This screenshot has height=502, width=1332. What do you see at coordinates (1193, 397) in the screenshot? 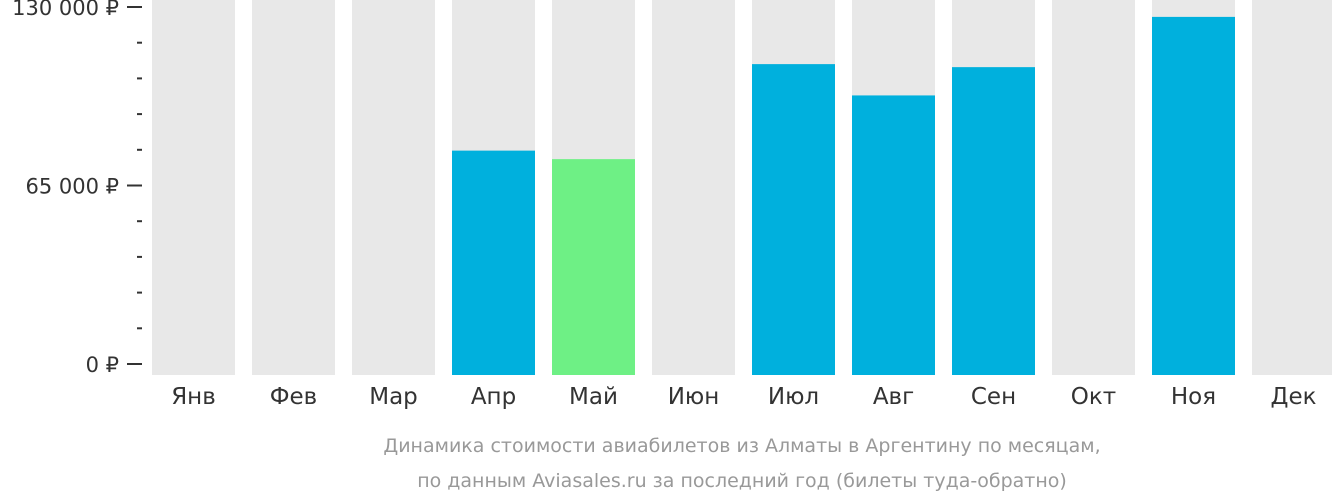
I see `x-tick-label: Ноя` at bounding box center [1193, 397].